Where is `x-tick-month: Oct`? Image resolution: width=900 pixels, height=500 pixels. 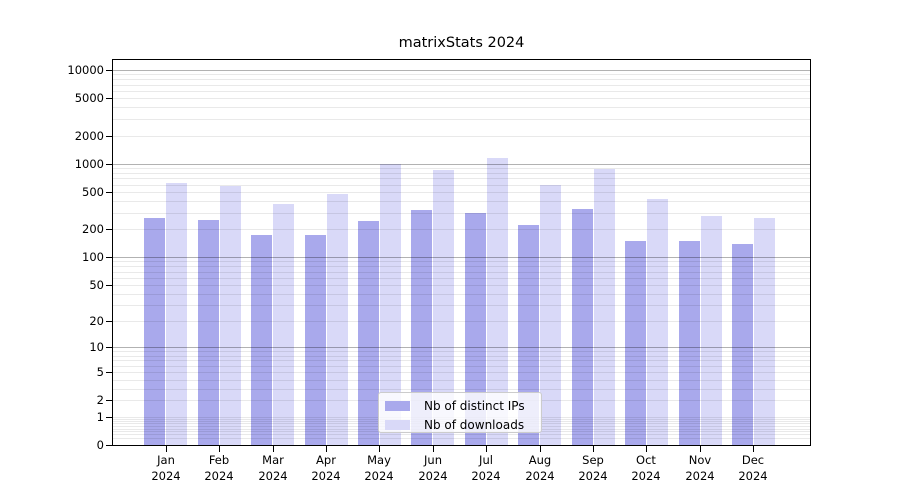 x-tick-month: Oct is located at coordinates (646, 460).